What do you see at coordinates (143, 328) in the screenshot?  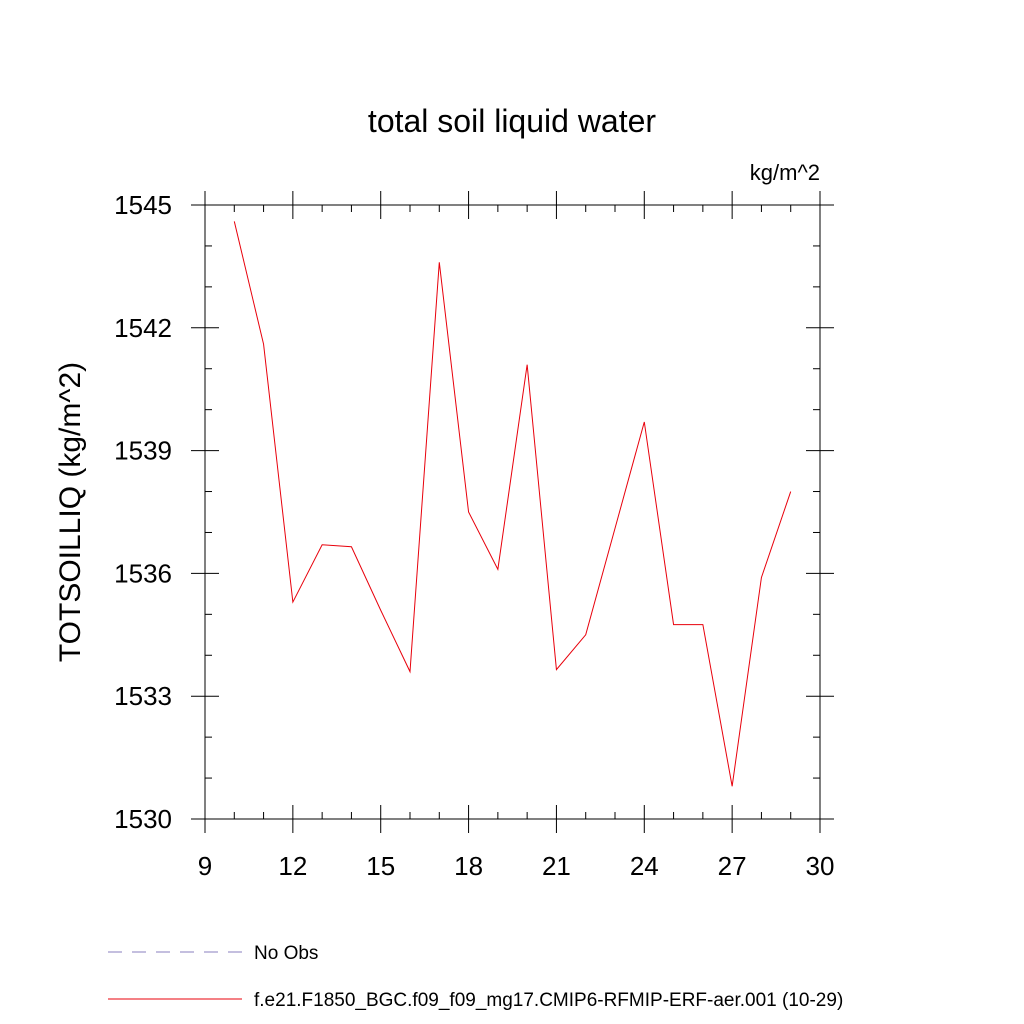 I see `y-tick-label: 1542` at bounding box center [143, 328].